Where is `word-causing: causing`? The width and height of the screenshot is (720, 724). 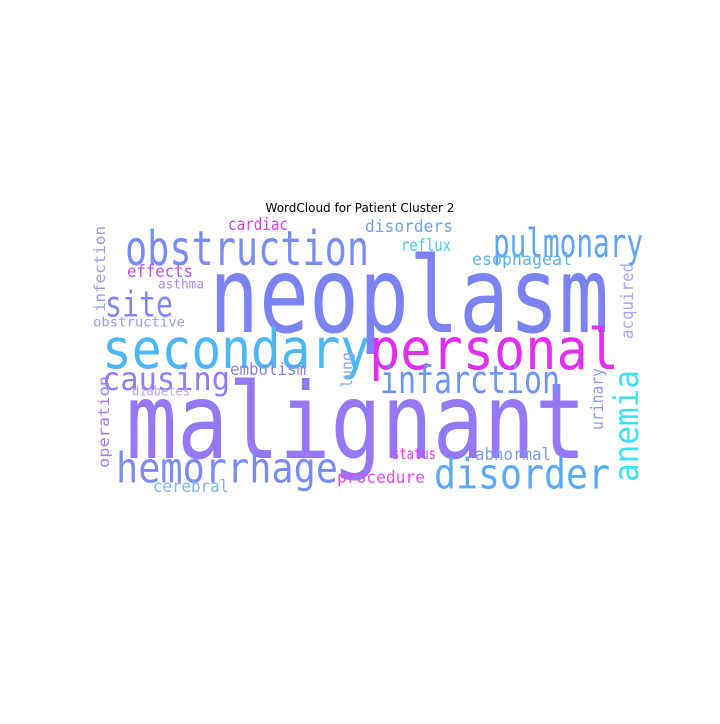
word-causing: causing is located at coordinates (166, 379).